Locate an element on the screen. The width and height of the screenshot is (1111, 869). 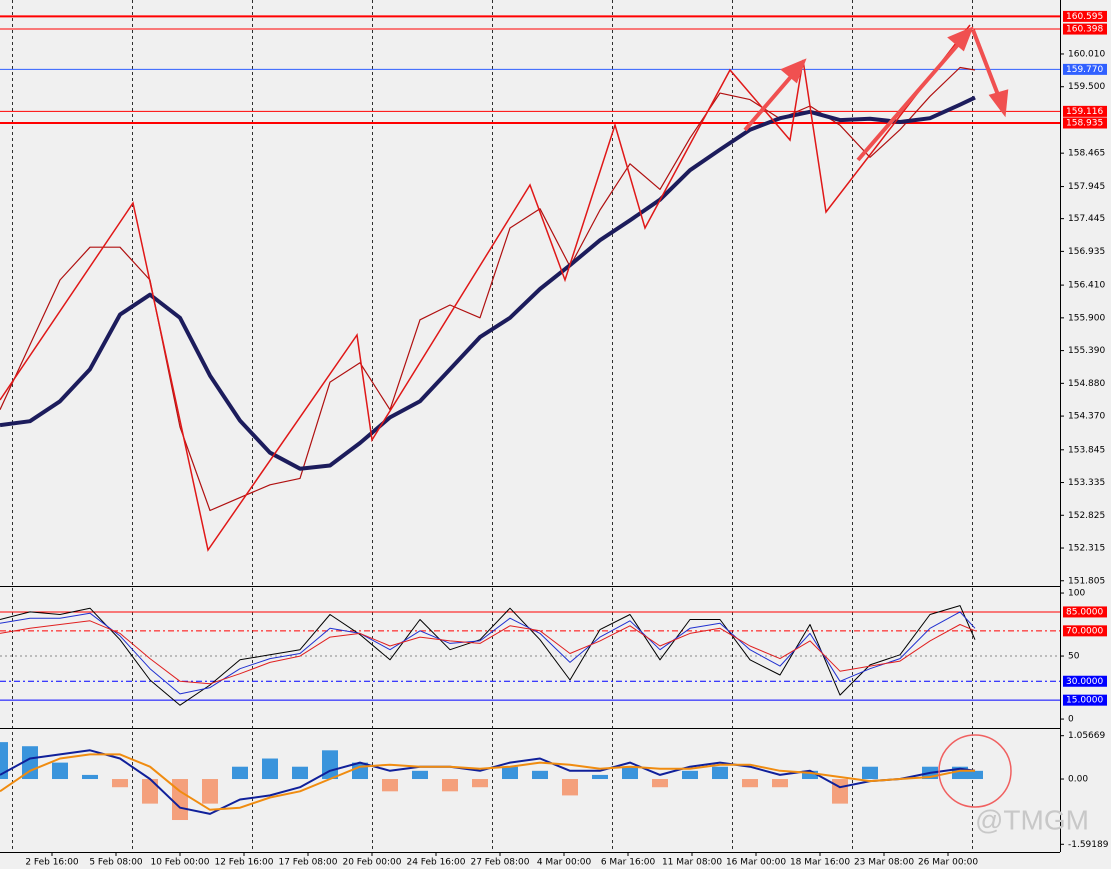
y-tick-label: 159.500 is located at coordinates (1086, 87).